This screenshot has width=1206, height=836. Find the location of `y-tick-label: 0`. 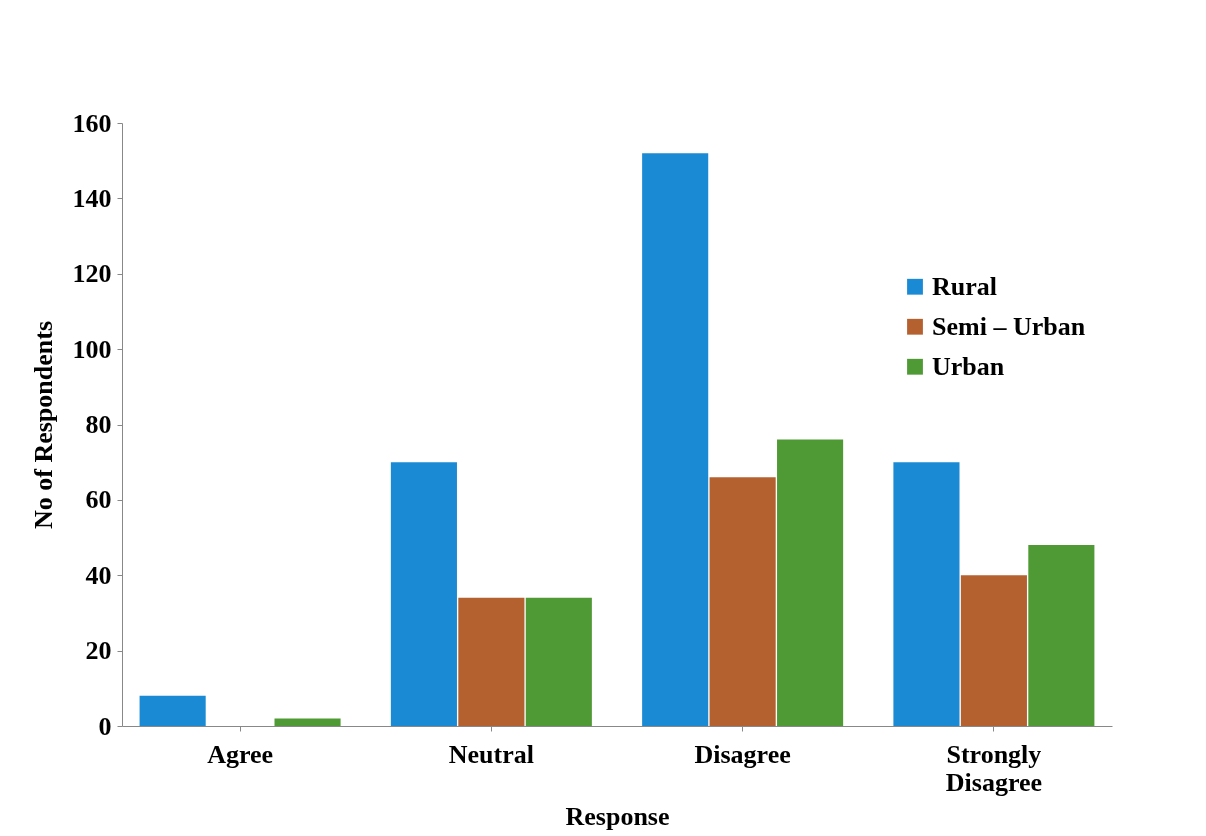

y-tick-label: 0 is located at coordinates (105, 726).